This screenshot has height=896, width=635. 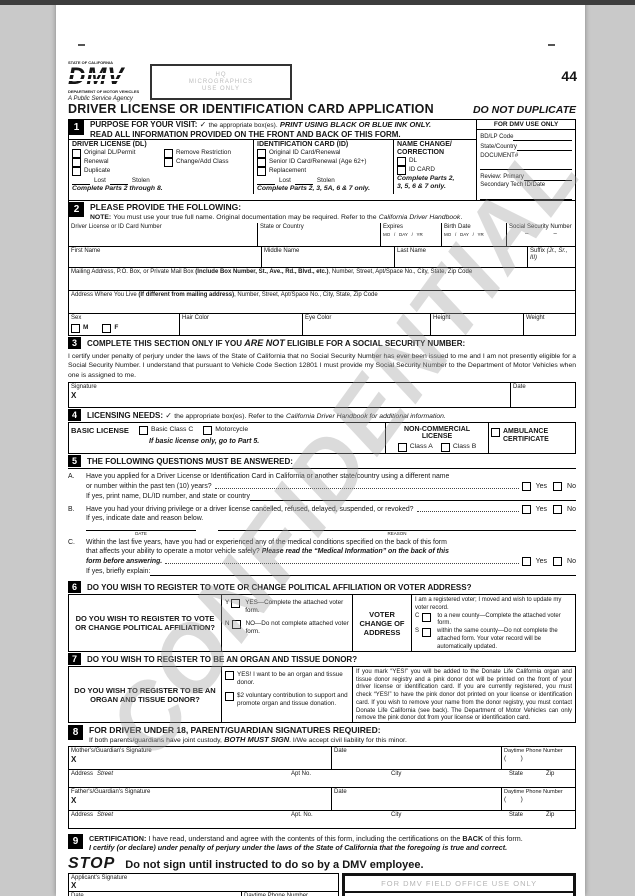 What do you see at coordinates (229, 696) in the screenshot?
I see `checkbox-donor-contribution` at bounding box center [229, 696].